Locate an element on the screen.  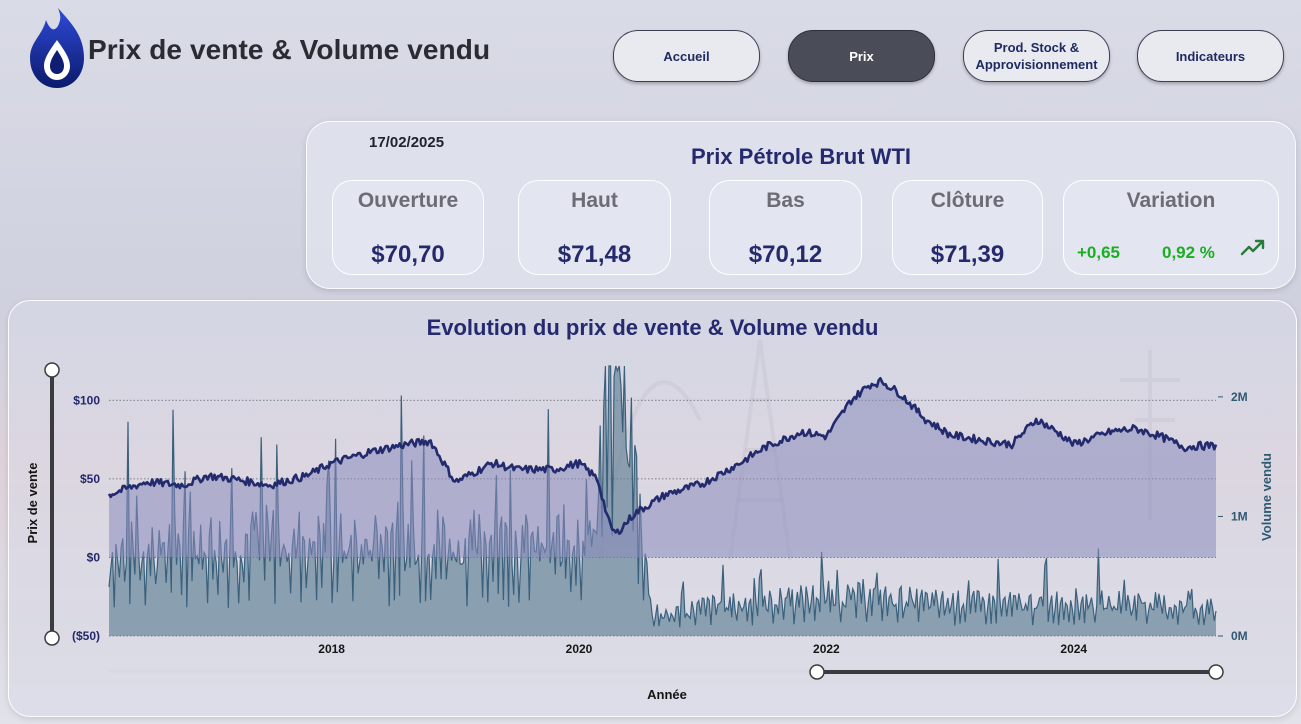
kpi-date: 17/02/2025 is located at coordinates (407, 142).